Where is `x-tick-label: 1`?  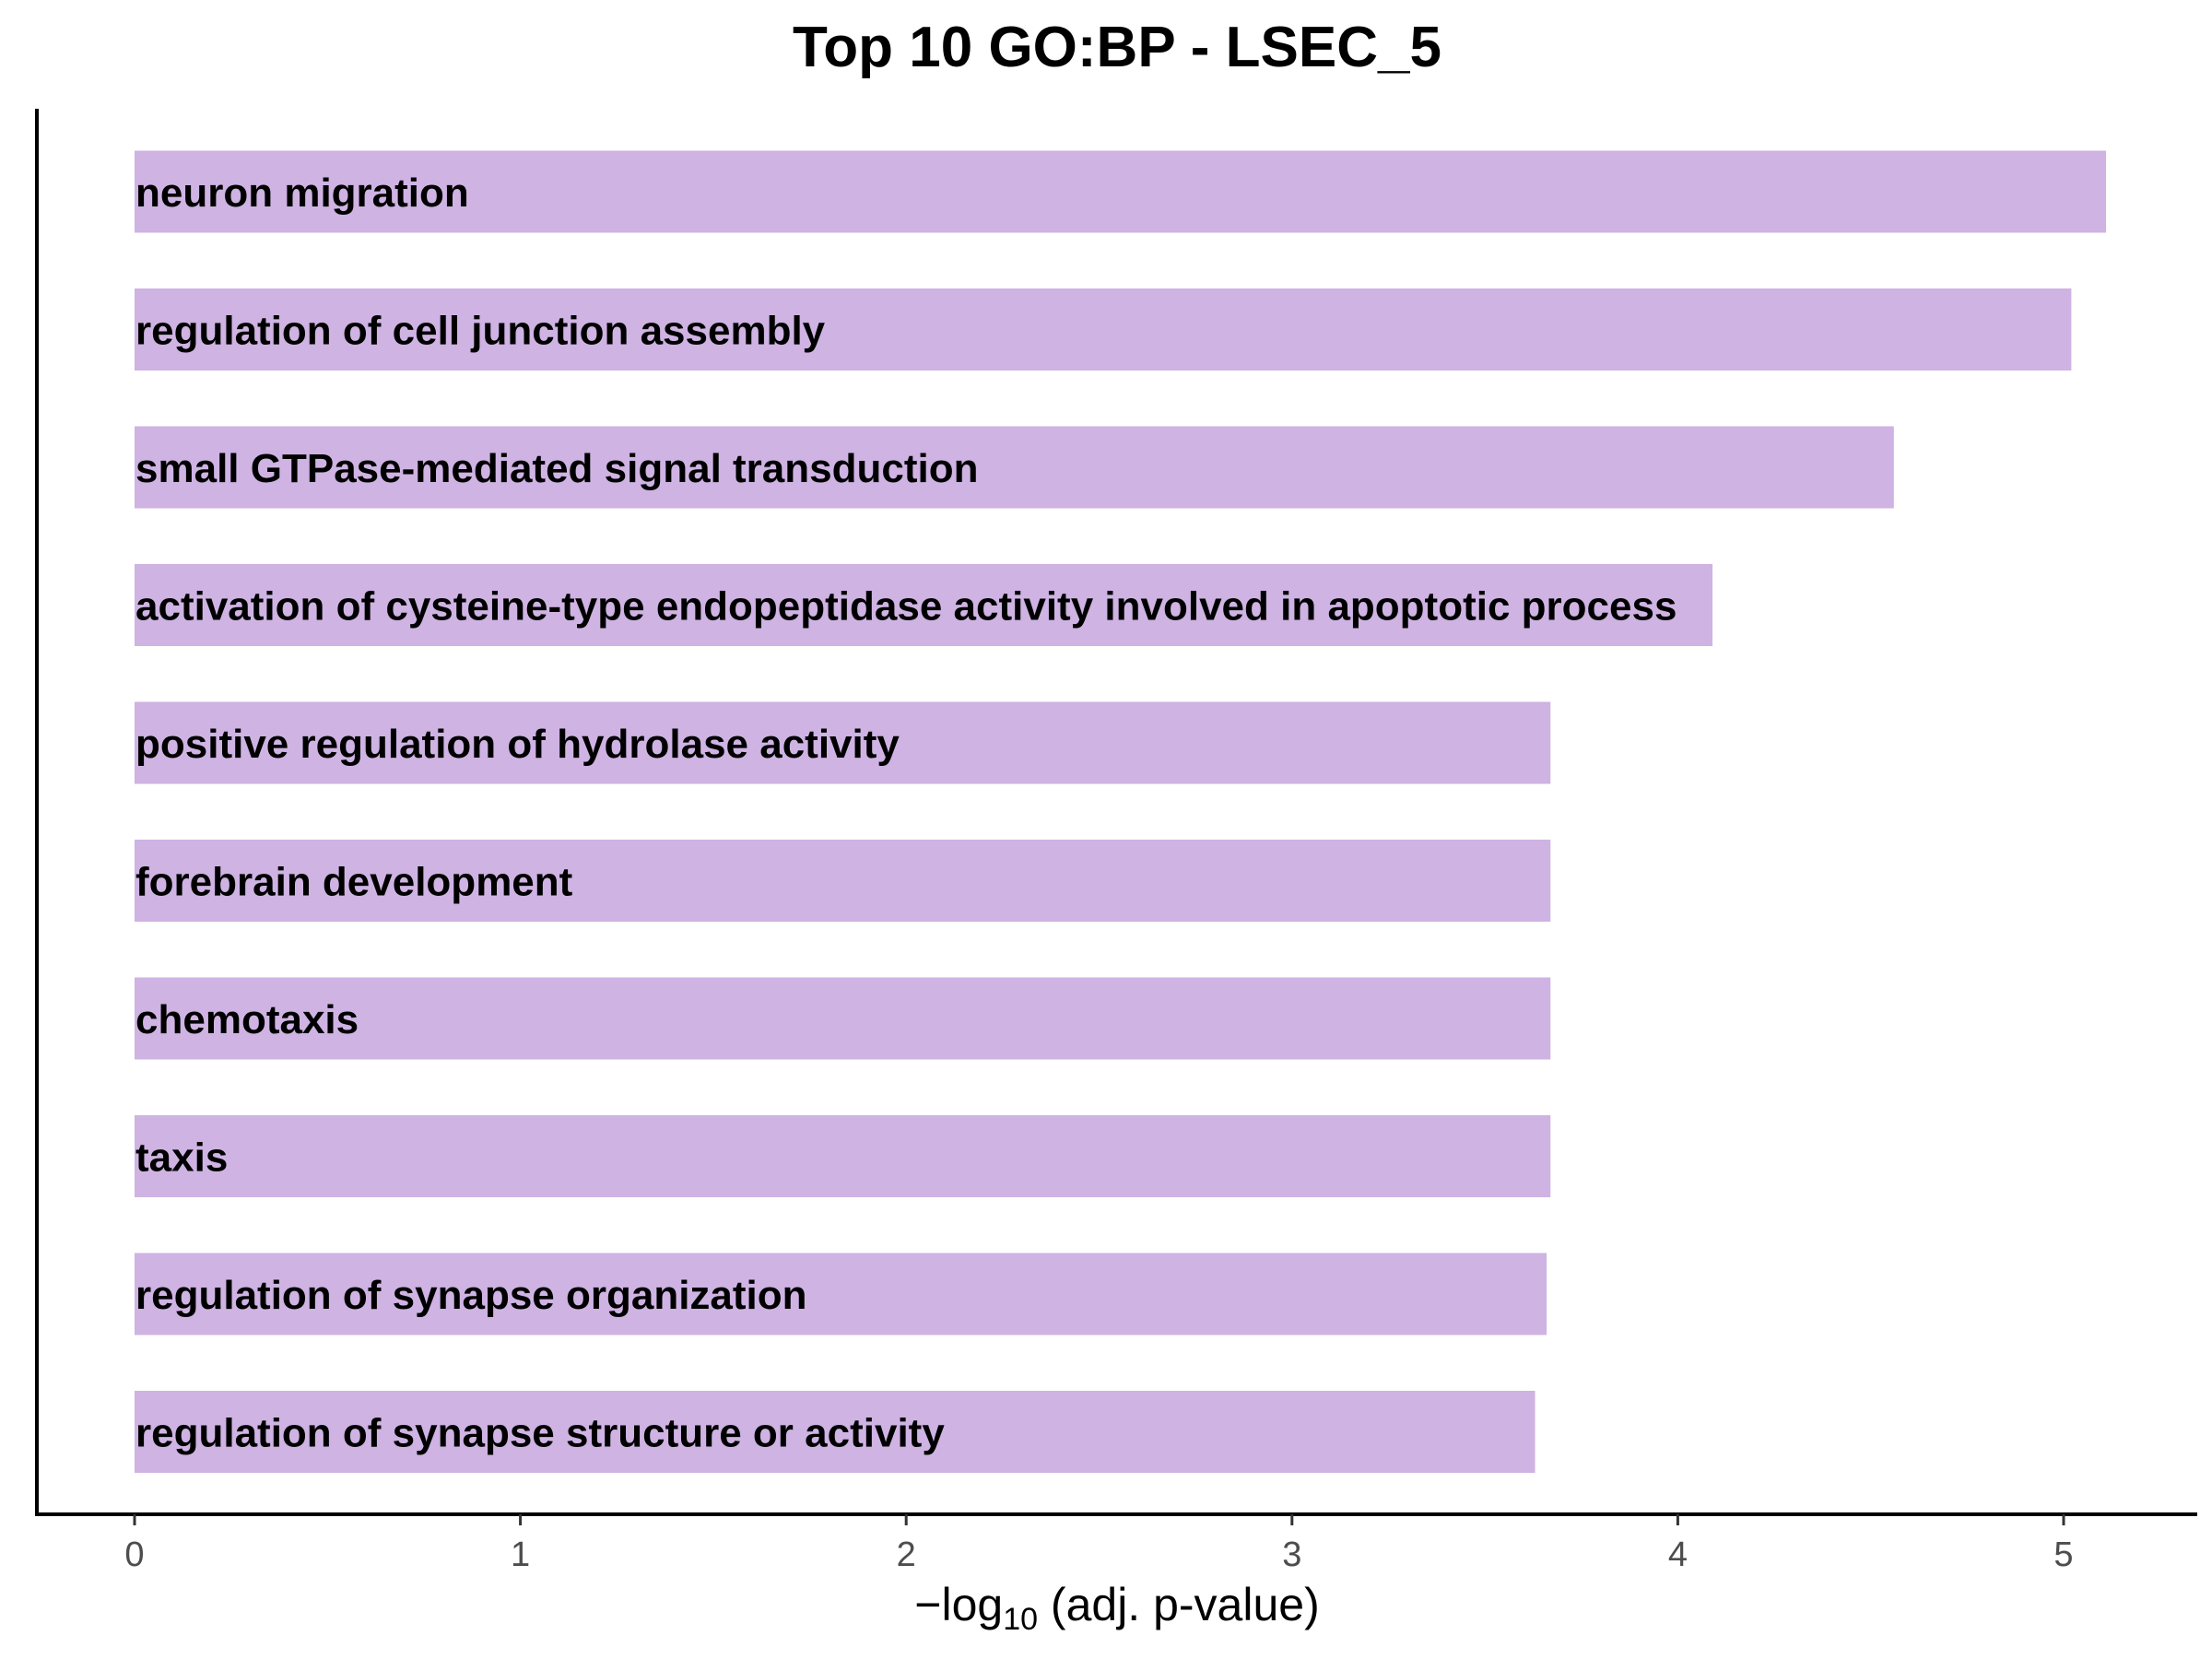 x-tick-label: 1 is located at coordinates (520, 1554).